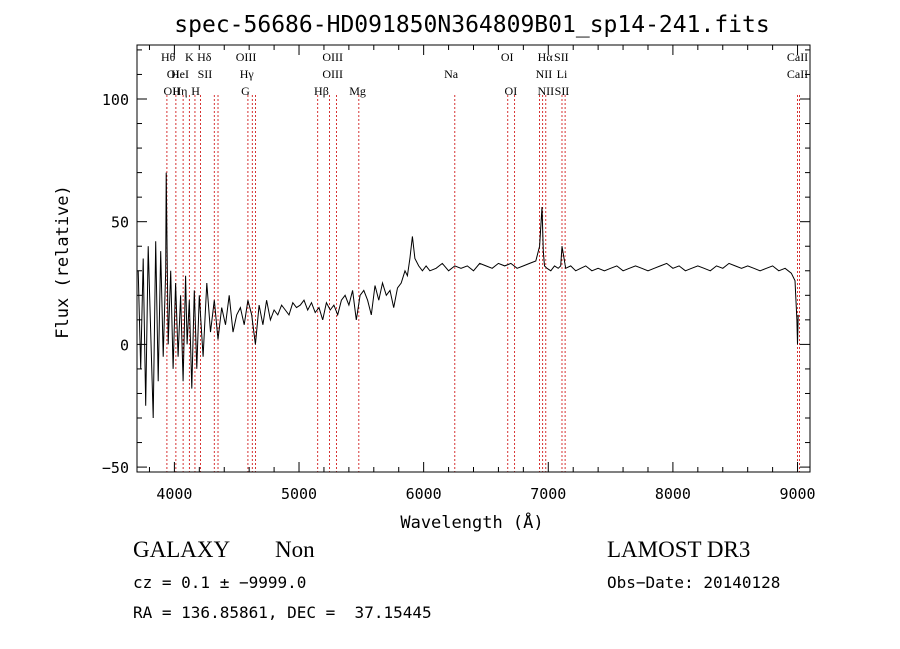 This screenshot has height=649, width=900. What do you see at coordinates (694, 582) in the screenshot?
I see `obs-date: Obs−Date: 20140128` at bounding box center [694, 582].